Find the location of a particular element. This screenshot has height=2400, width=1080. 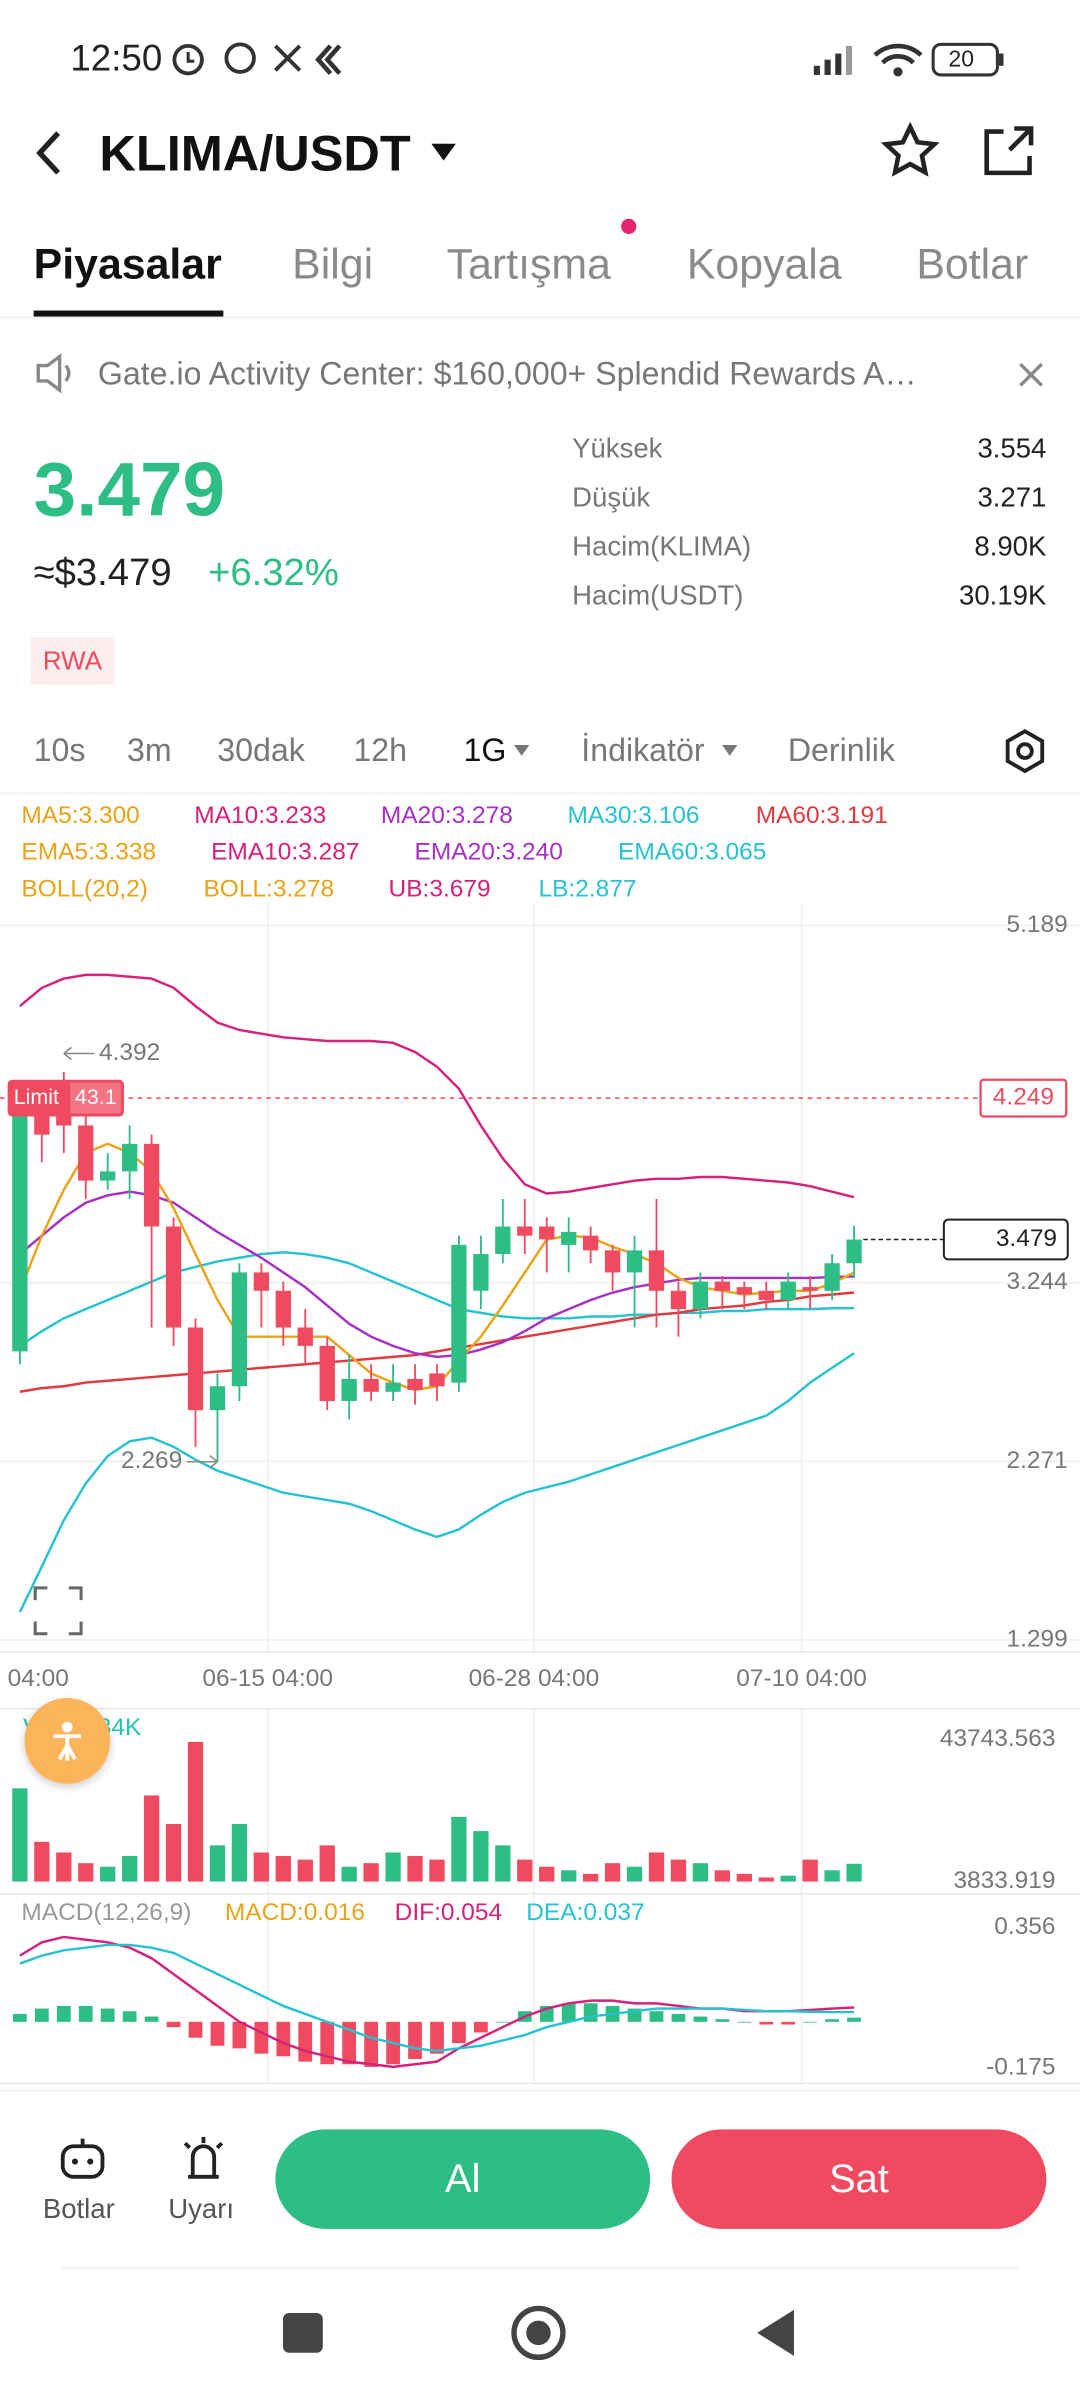

interval-selected: 1G is located at coordinates (485, 751).